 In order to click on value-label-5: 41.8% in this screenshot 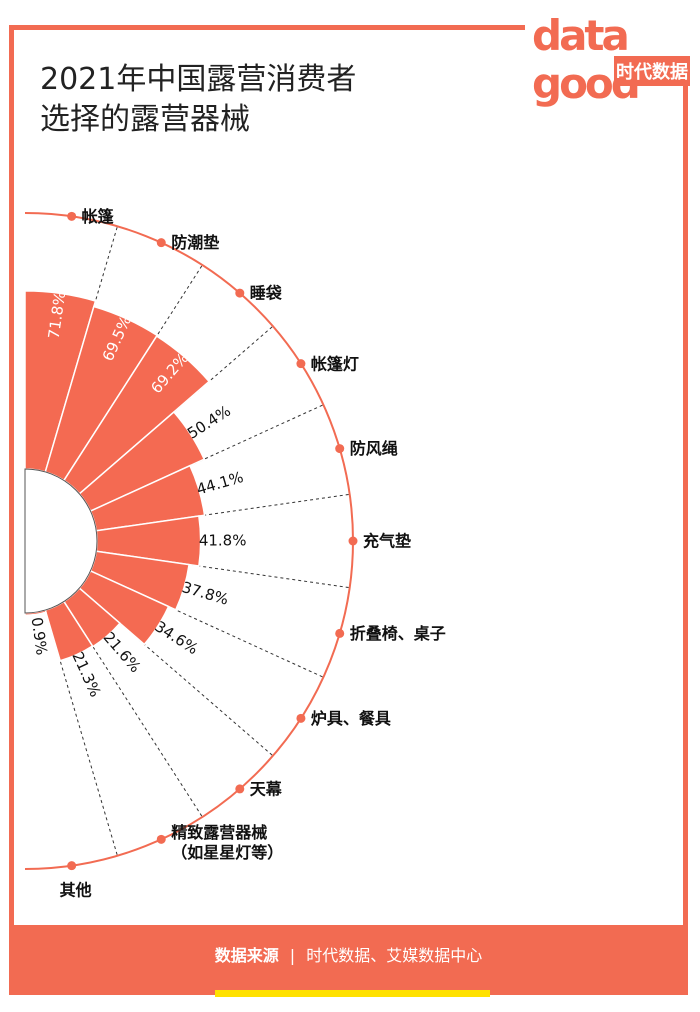, I will do `click(223, 541)`.